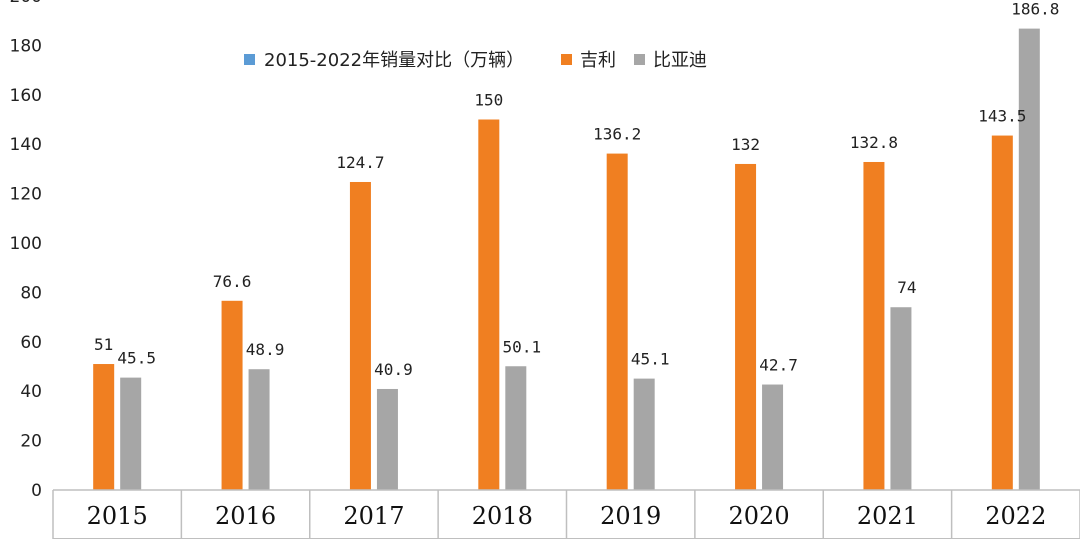 This screenshot has height=539, width=1080. I want to click on y-tick-label: 60, so click(31, 343).